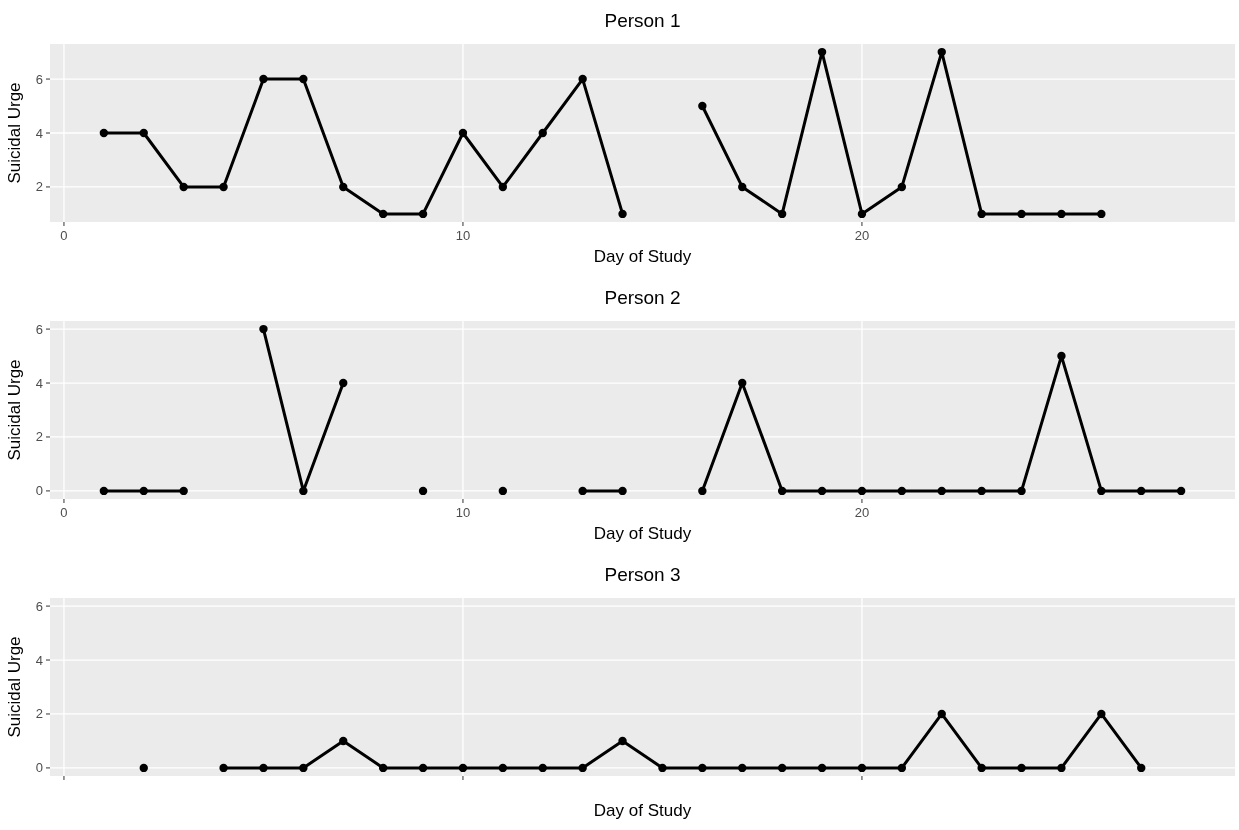  I want to click on chart-title: Person 1, so click(642, 20).